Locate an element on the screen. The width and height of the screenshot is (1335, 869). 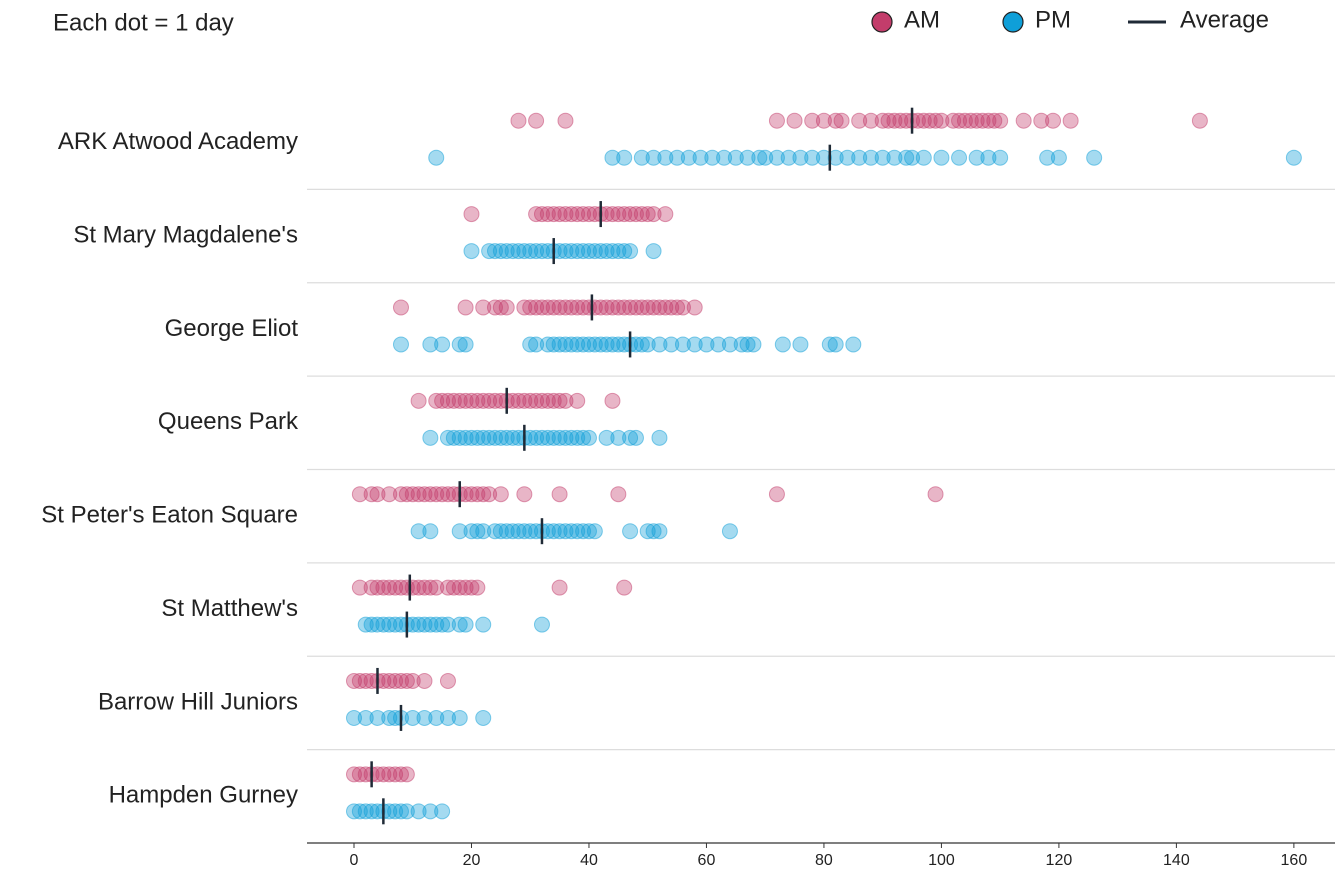
category-label: Barrow Hill Juniors is located at coordinates (198, 701).